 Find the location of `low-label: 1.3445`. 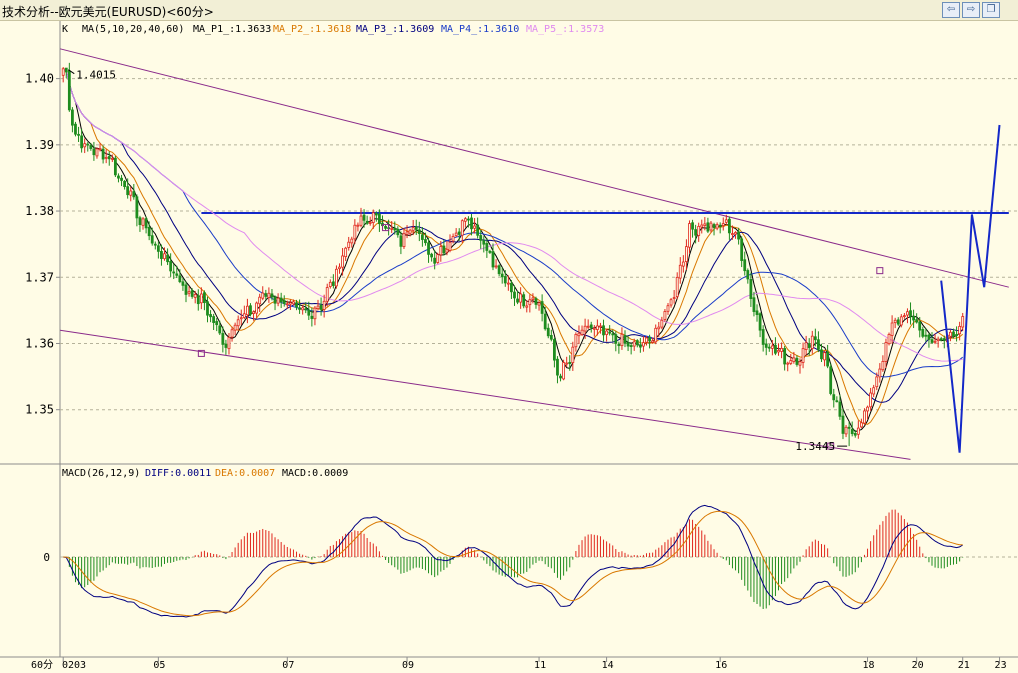

low-label: 1.3445 is located at coordinates (815, 446).